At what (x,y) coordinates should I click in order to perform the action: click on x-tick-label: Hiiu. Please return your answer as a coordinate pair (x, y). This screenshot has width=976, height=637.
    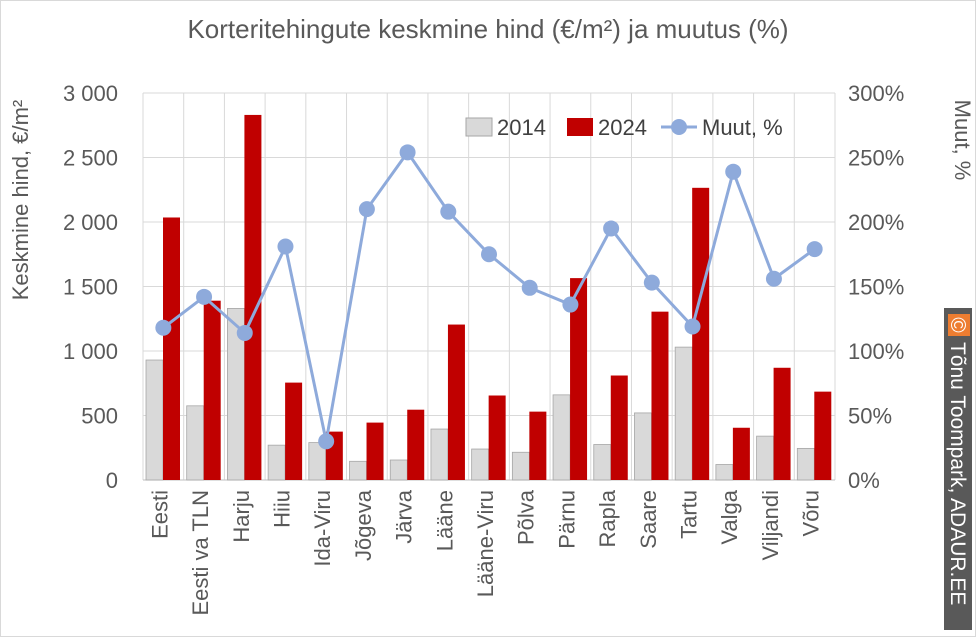
    Looking at the image, I should click on (281, 509).